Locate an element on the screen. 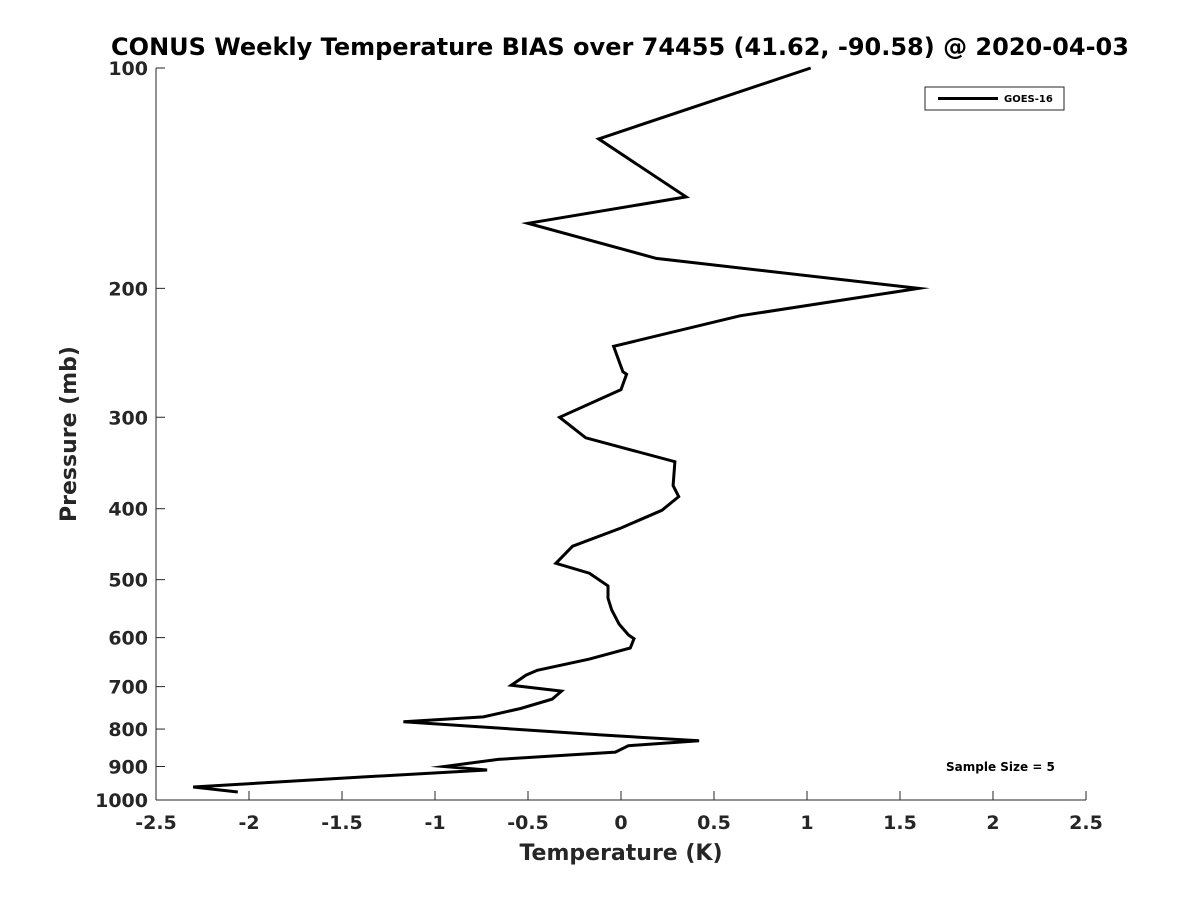 This screenshot has height=900, width=1200. y-tick-label: 700 is located at coordinates (128, 688).